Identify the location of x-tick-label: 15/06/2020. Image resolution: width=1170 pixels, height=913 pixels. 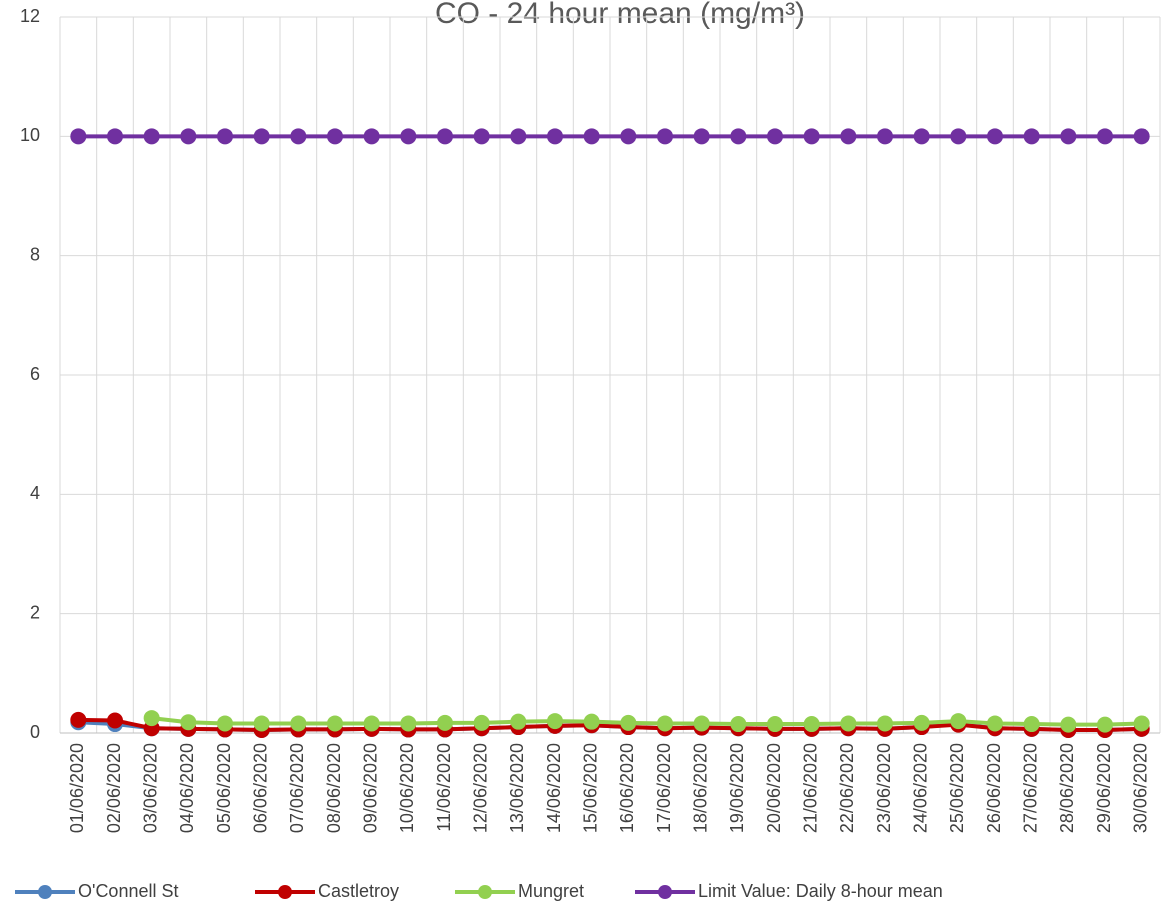
(590, 788).